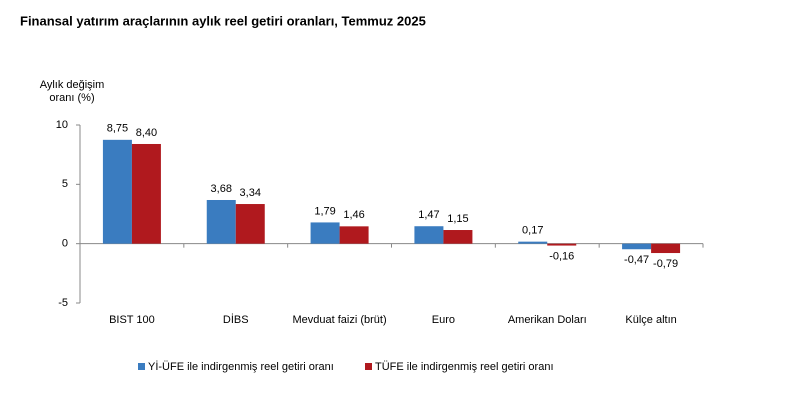  What do you see at coordinates (146, 133) in the screenshot?
I see `data-label: 8,40` at bounding box center [146, 133].